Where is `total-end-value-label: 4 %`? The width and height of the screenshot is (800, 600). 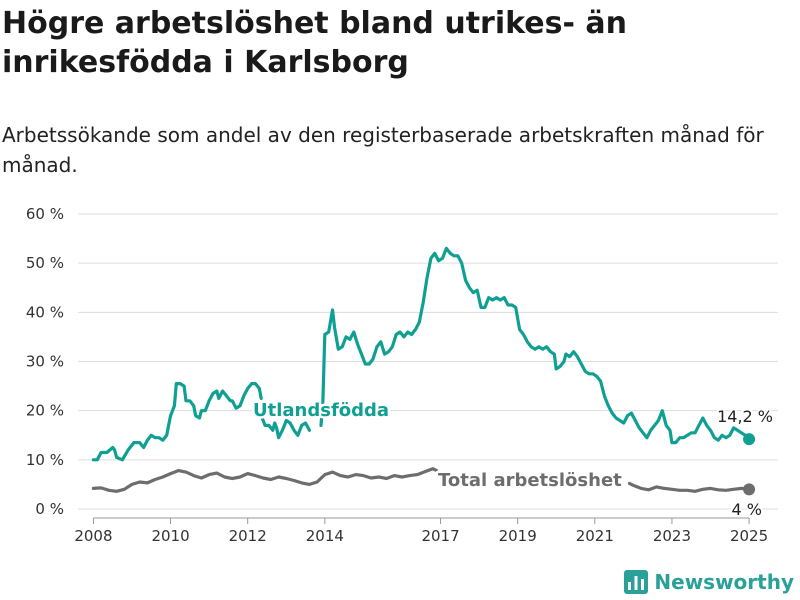 total-end-value-label: 4 % is located at coordinates (747, 509).